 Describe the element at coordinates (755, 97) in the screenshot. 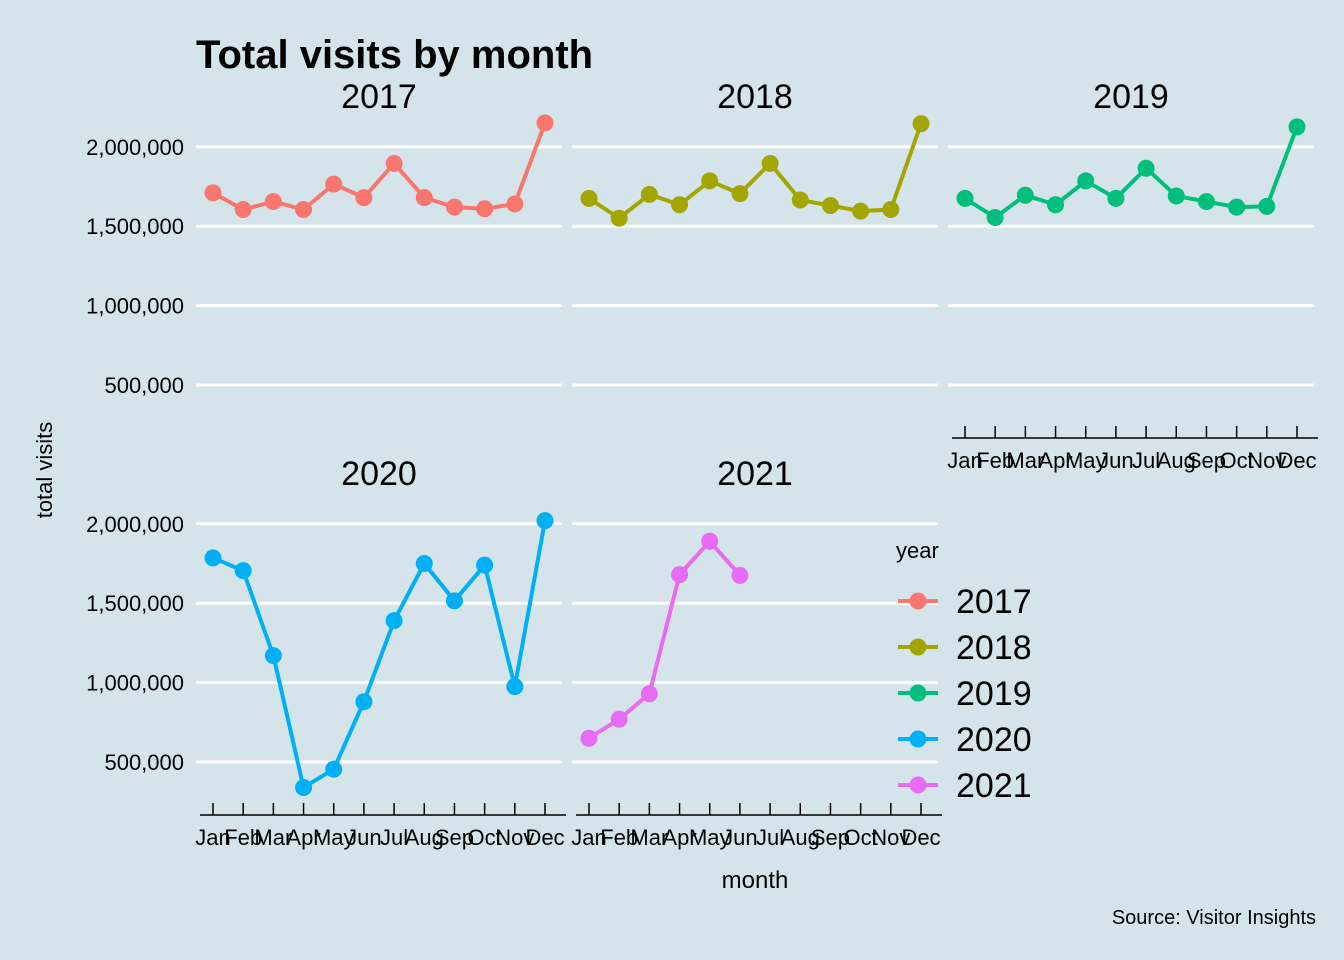

I see `facet-label: 2018` at that location.